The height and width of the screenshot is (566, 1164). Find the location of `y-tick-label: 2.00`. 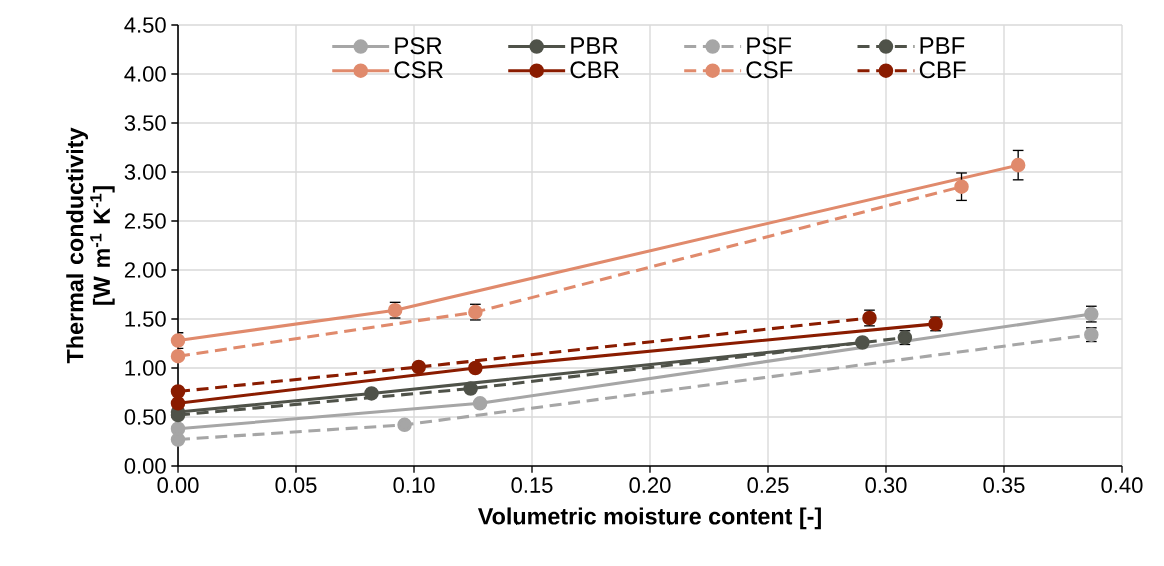

y-tick-label: 2.00 is located at coordinates (145, 270).